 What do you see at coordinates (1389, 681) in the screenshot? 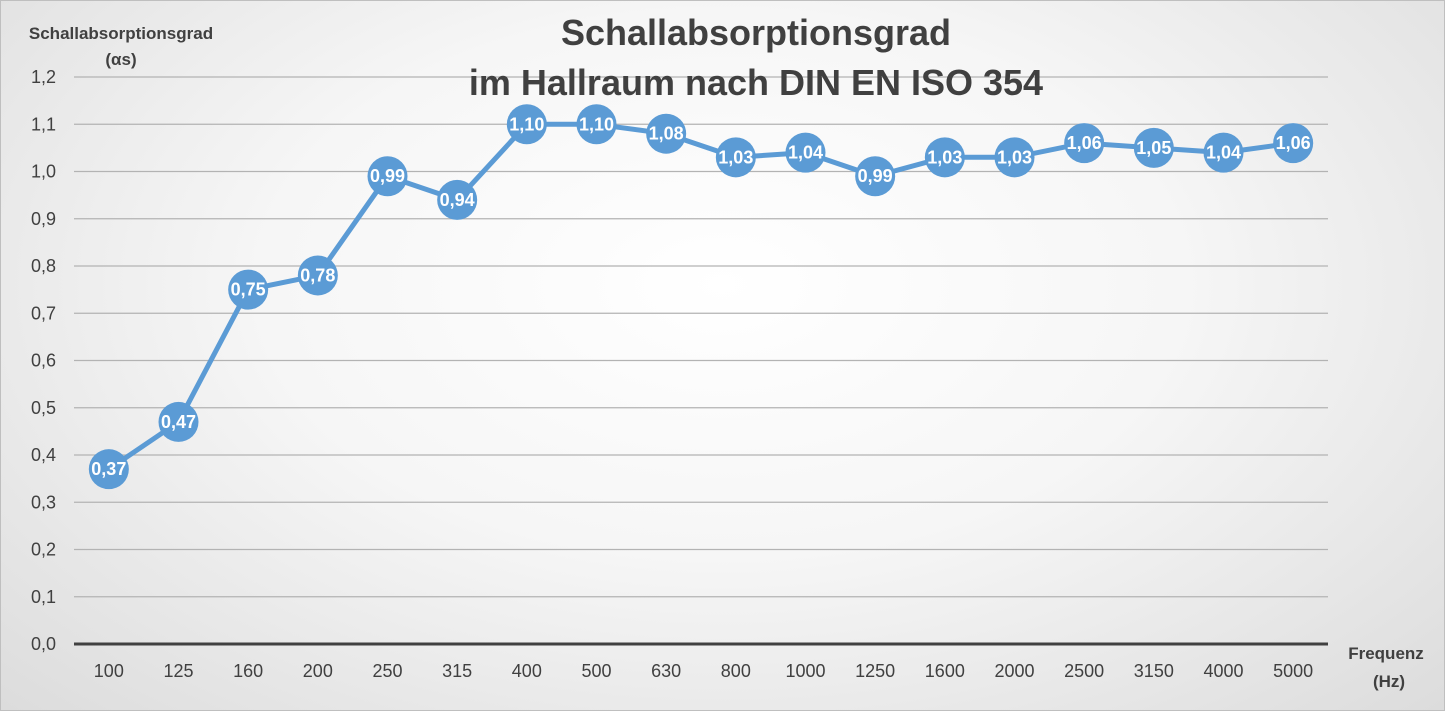
I see `x-axis-label-line-2: (Hz)` at bounding box center [1389, 681].